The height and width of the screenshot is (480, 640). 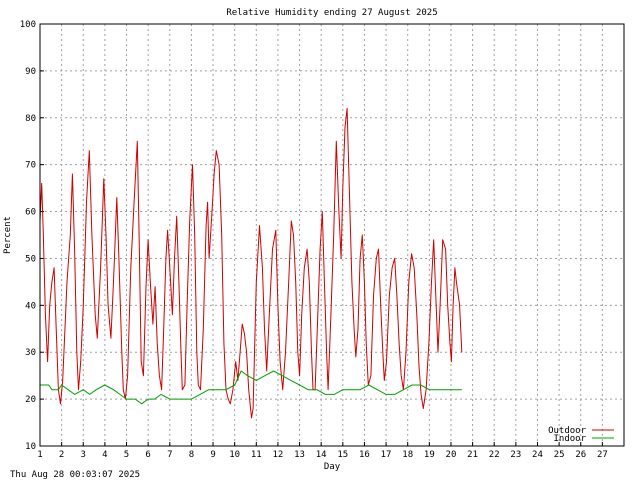 I want to click on y-tick-label: 80, so click(x=30, y=119).